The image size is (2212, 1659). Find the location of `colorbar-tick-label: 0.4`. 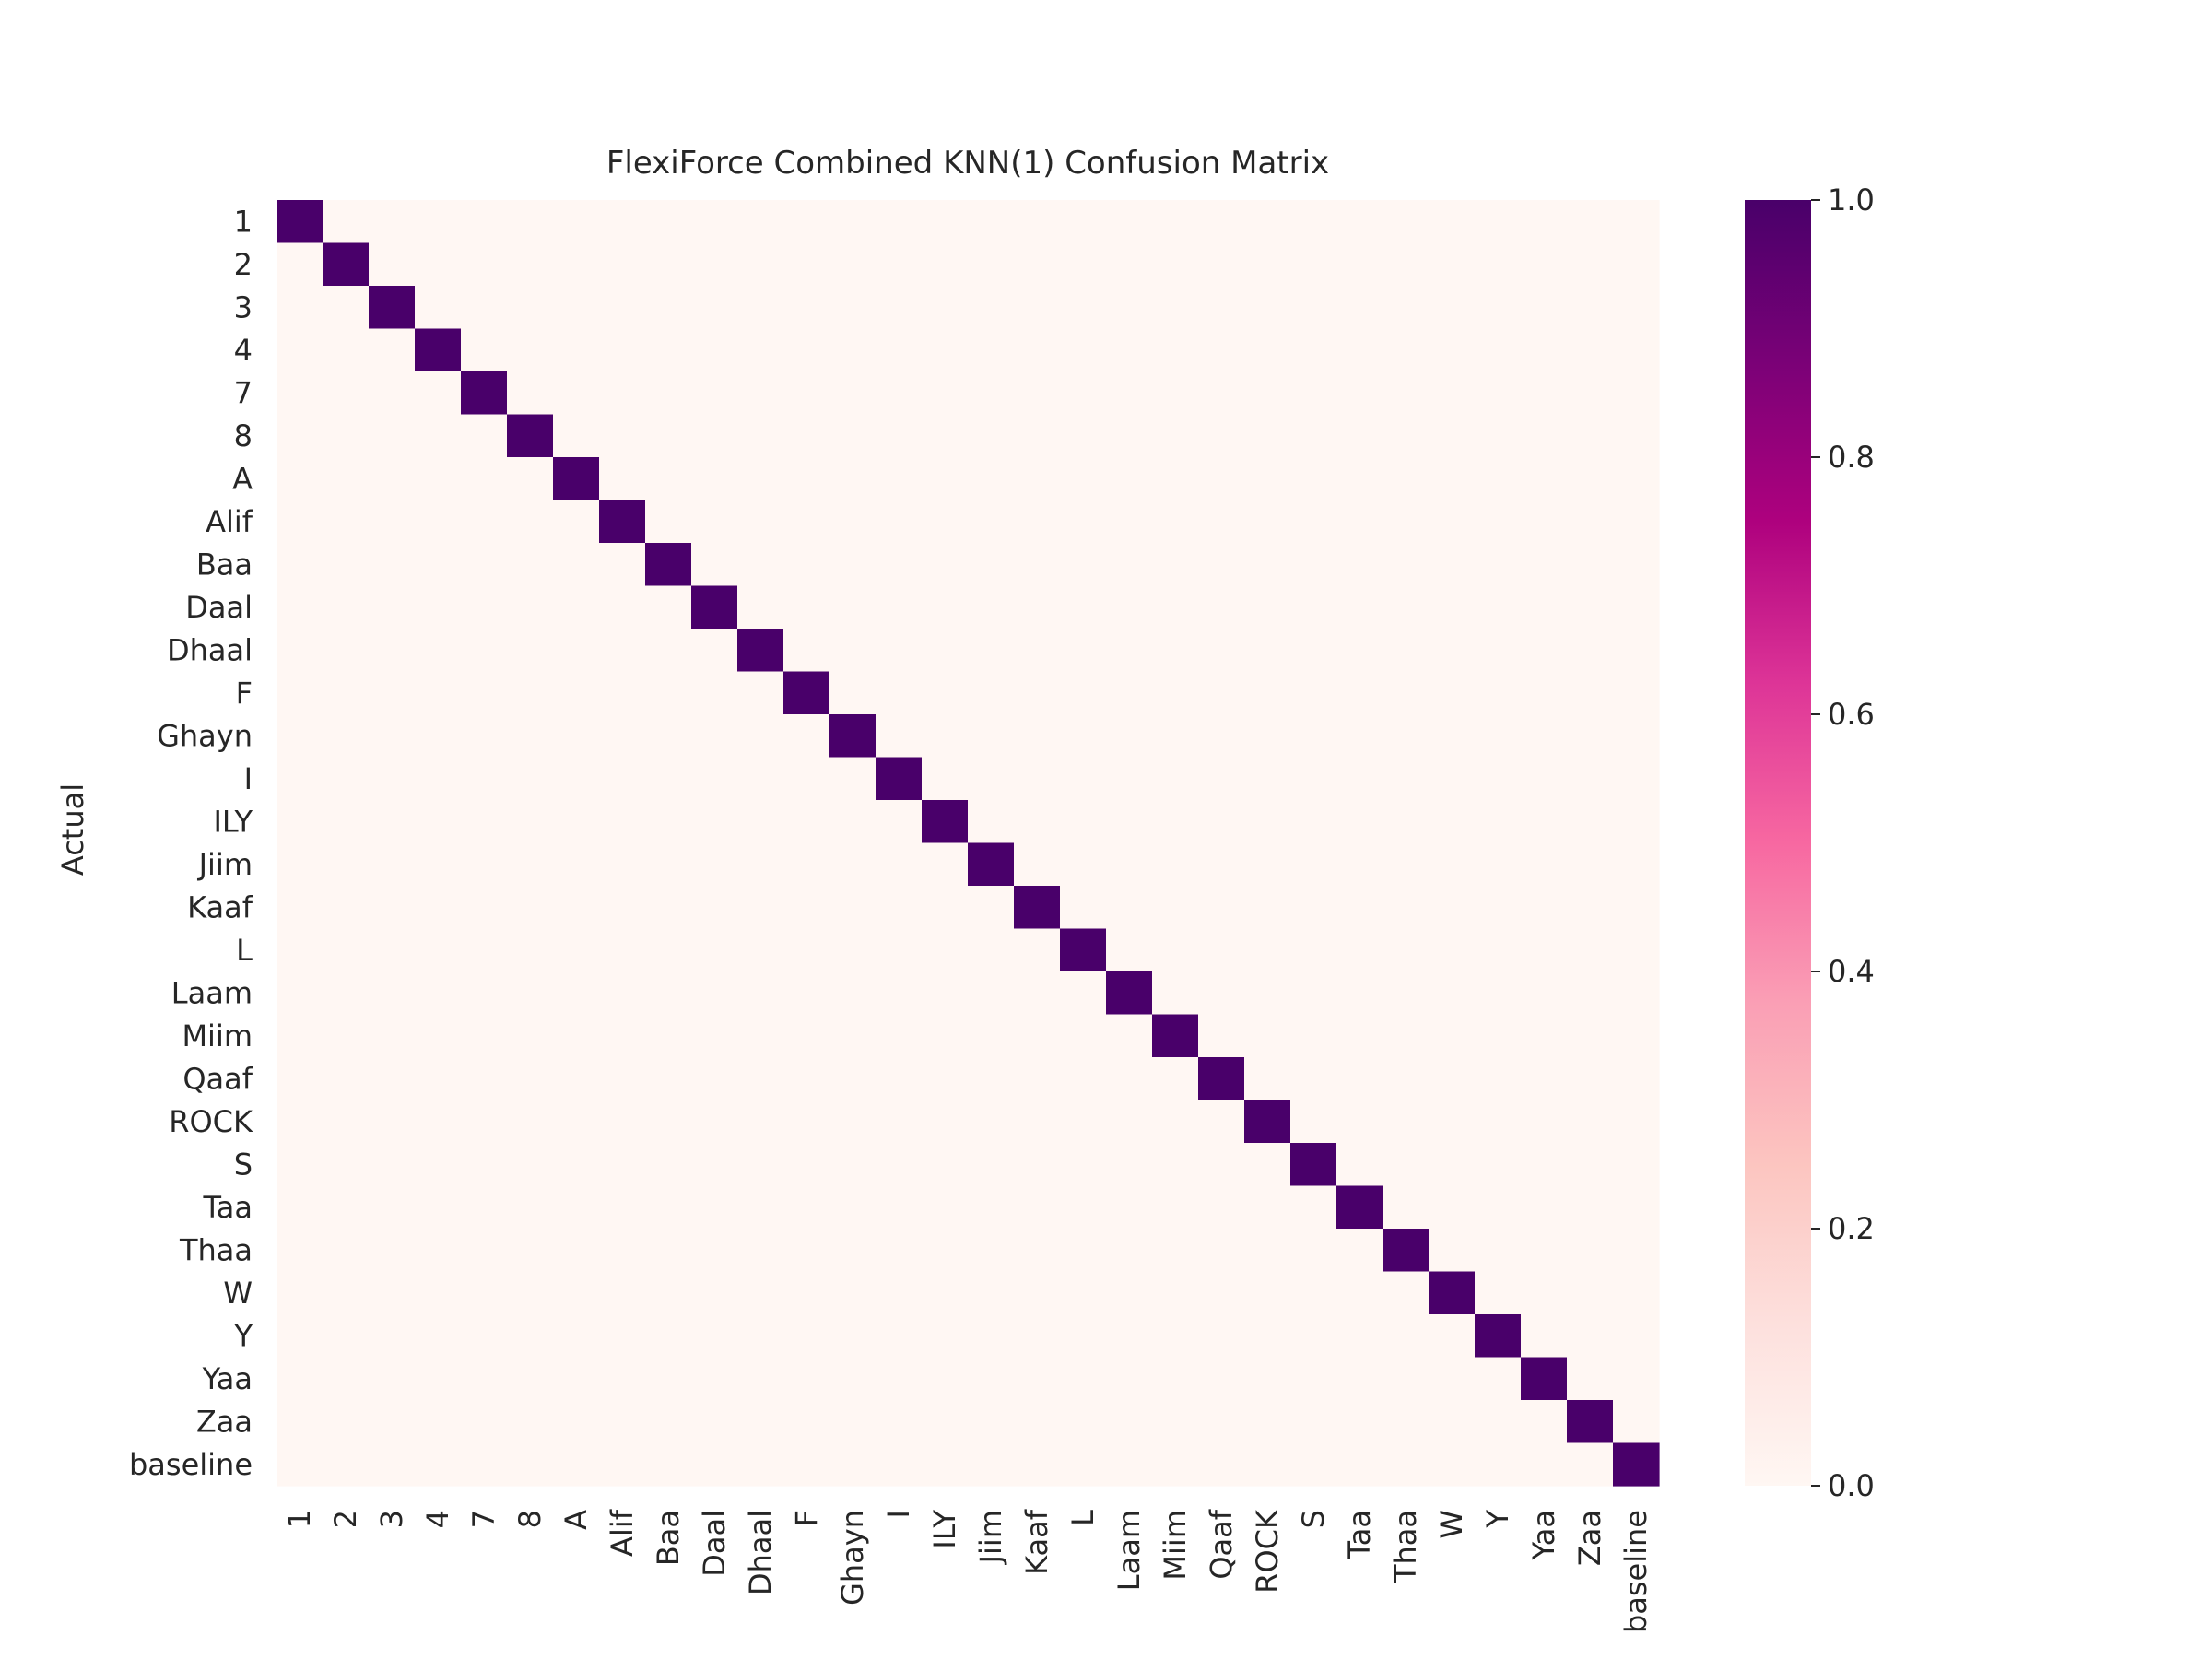

colorbar-tick-label: 0.4 is located at coordinates (1851, 971).